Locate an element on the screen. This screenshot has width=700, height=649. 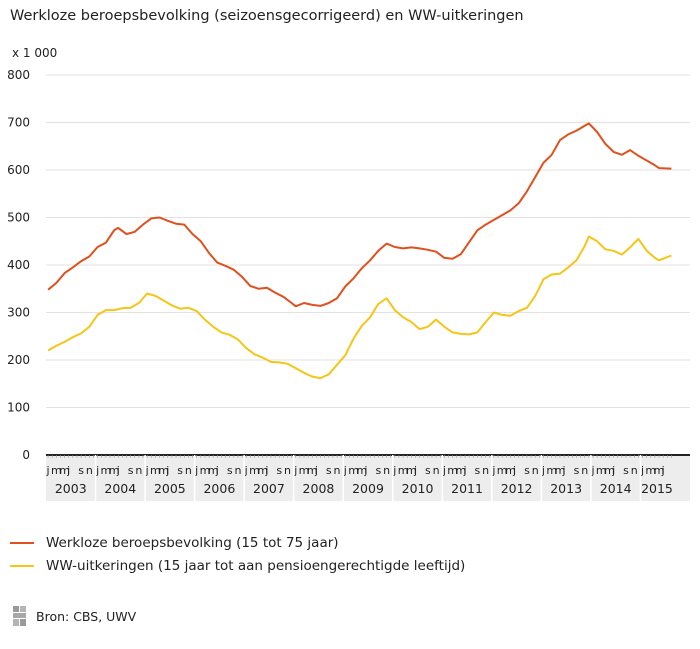
y-tick-label: 800 is located at coordinates (18, 75).